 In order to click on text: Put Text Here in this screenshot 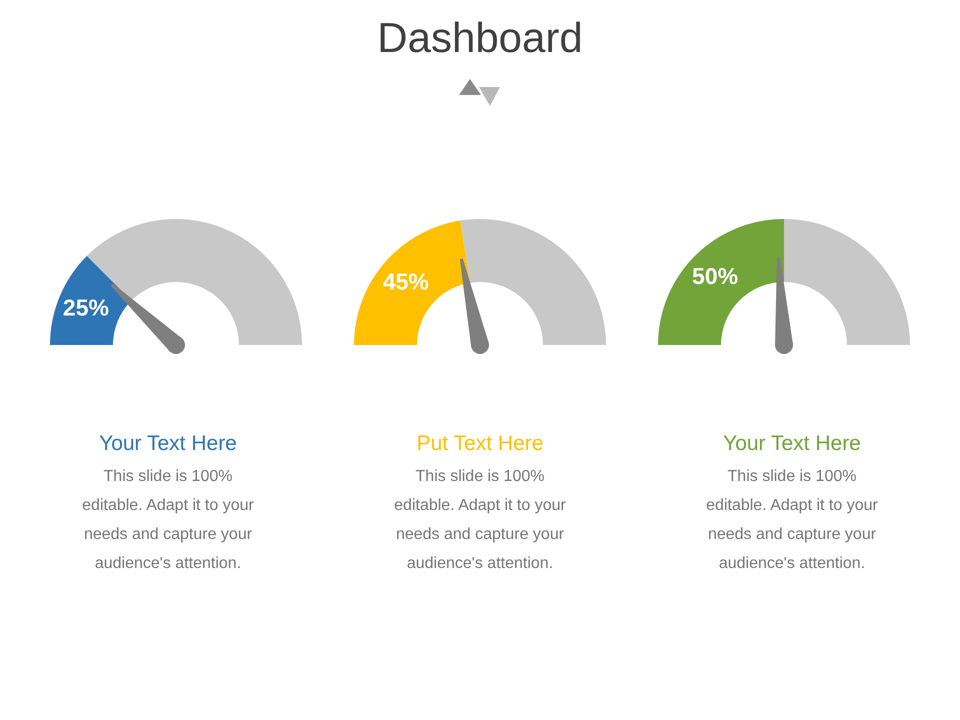, I will do `click(480, 444)`.